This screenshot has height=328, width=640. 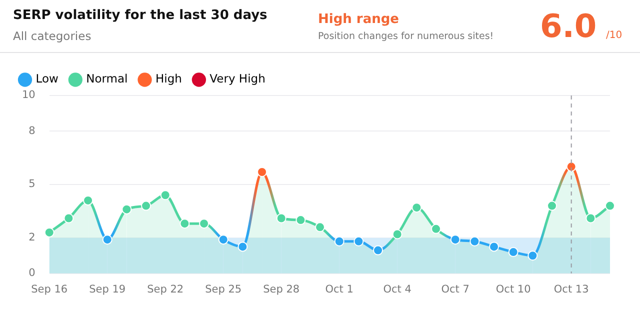 What do you see at coordinates (49, 289) in the screenshot?
I see `x-tick-label: Sep 16` at bounding box center [49, 289].